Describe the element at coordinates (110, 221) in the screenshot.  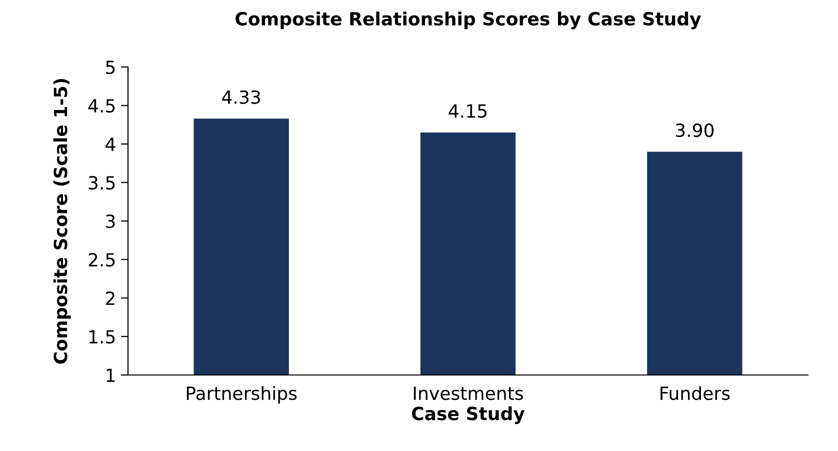
I see `y-tick-label: 3` at that location.